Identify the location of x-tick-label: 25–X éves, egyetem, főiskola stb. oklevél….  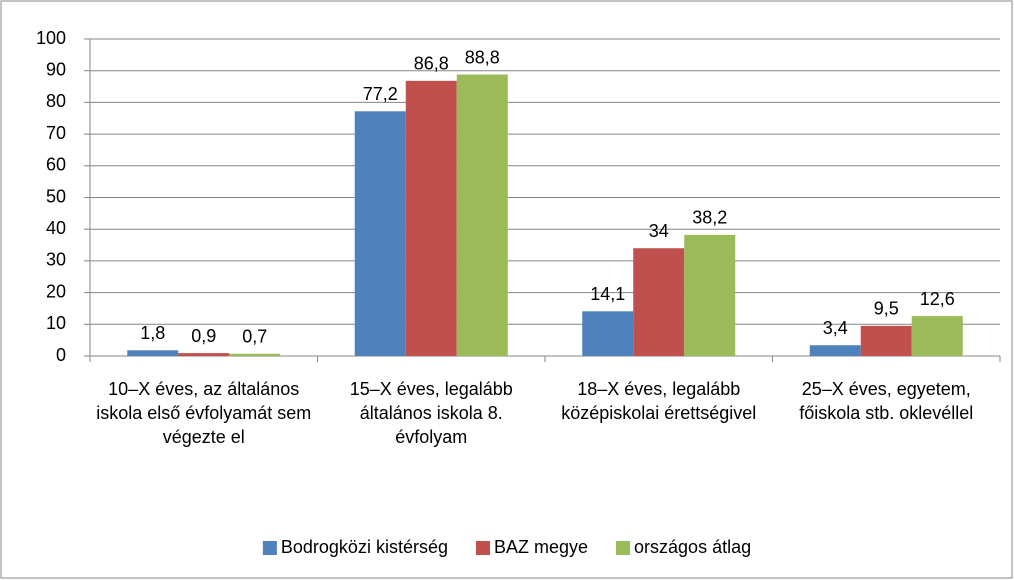
(886, 401).